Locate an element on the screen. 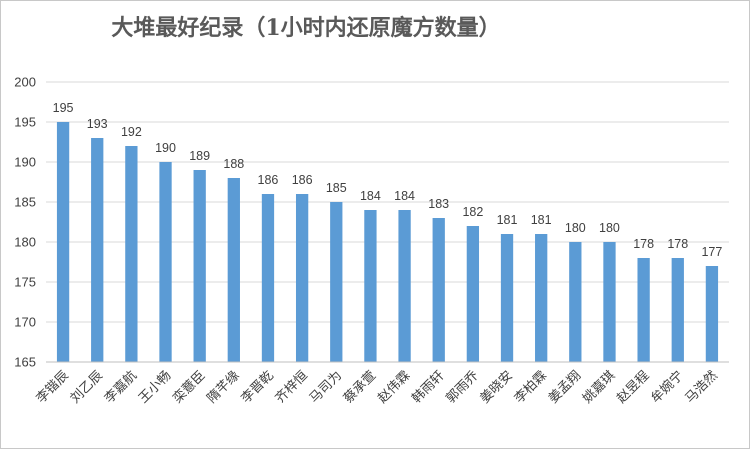 The width and height of the screenshot is (750, 450). data-label: 195 is located at coordinates (63, 108).